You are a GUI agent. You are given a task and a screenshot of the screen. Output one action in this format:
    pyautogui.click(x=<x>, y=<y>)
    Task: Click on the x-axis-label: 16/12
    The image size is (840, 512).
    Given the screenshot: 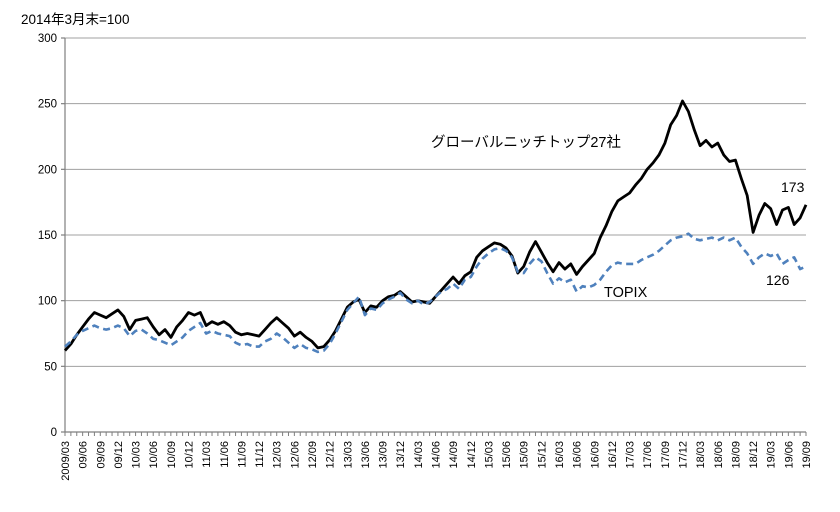 What is the action you would take?
    pyautogui.click(x=613, y=455)
    